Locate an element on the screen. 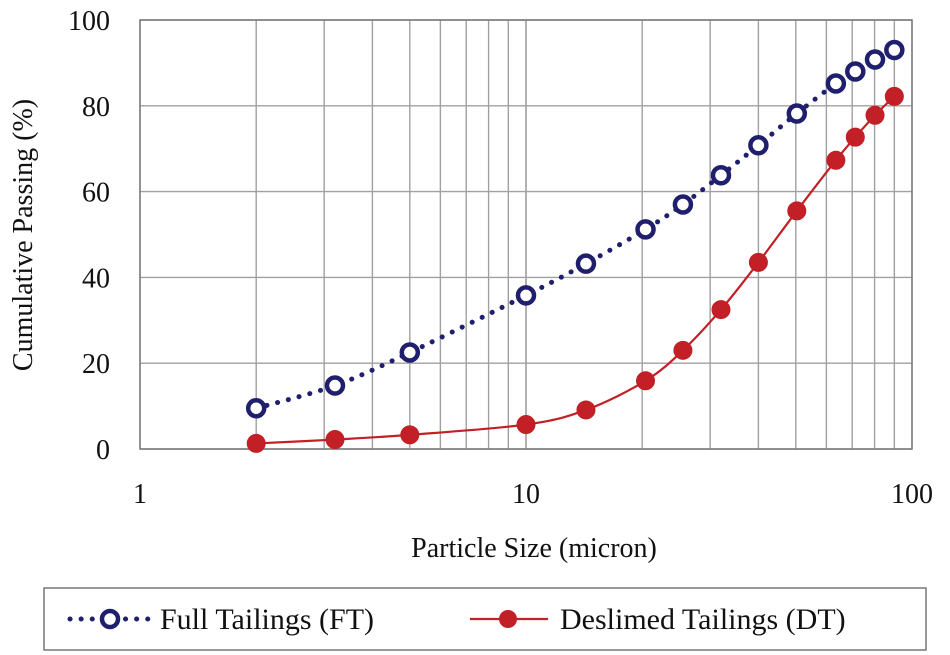 This screenshot has height=655, width=950. y-tick-label: 0 is located at coordinates (103, 450).